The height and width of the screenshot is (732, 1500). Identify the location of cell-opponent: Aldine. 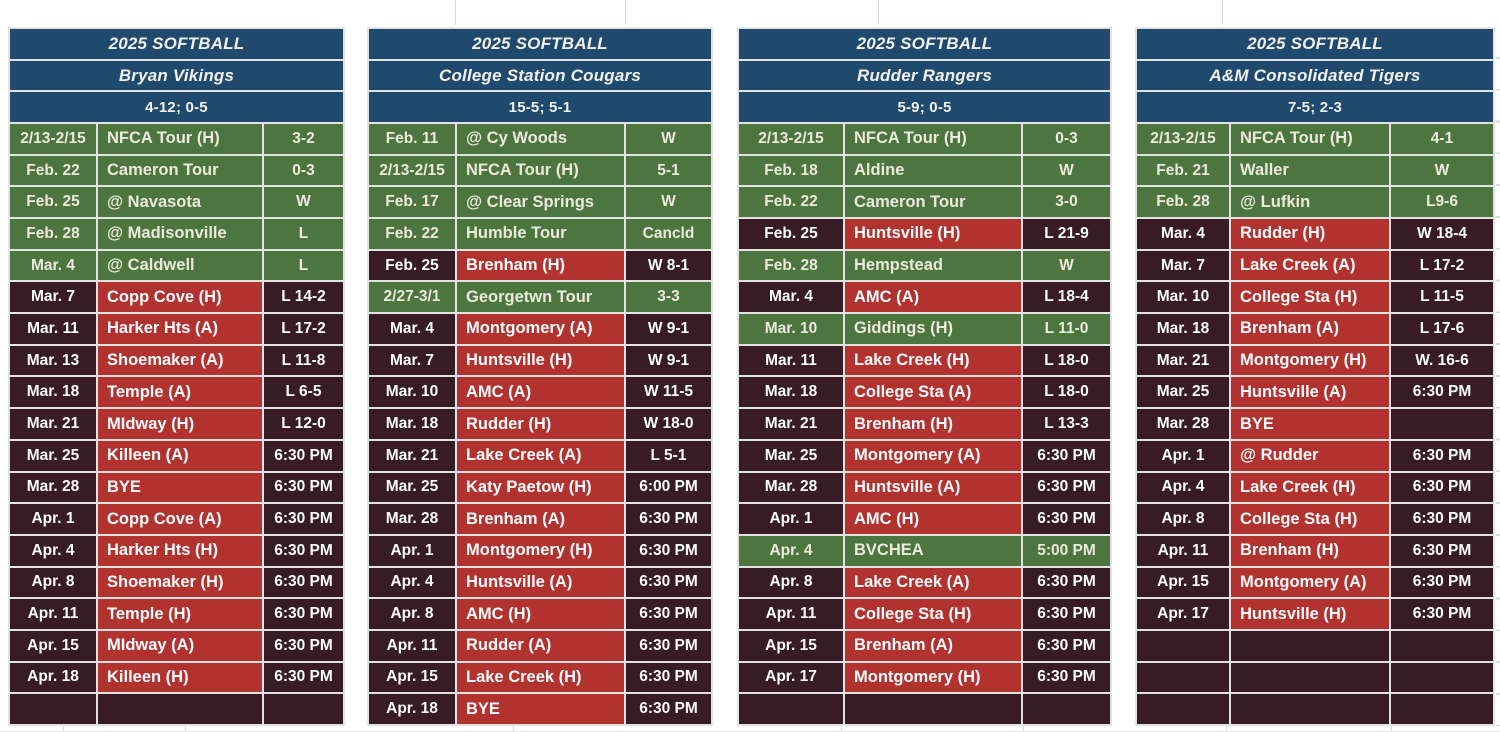
(933, 170).